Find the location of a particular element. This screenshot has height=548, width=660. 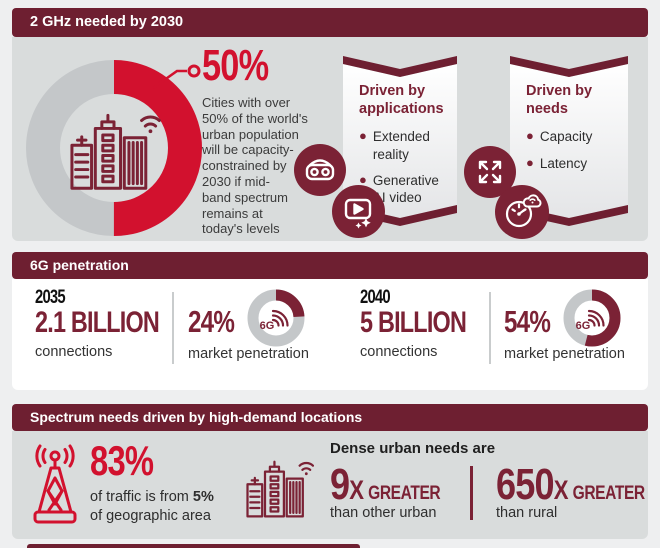

stat-value: 2.1 BILLION is located at coordinates (97, 322).